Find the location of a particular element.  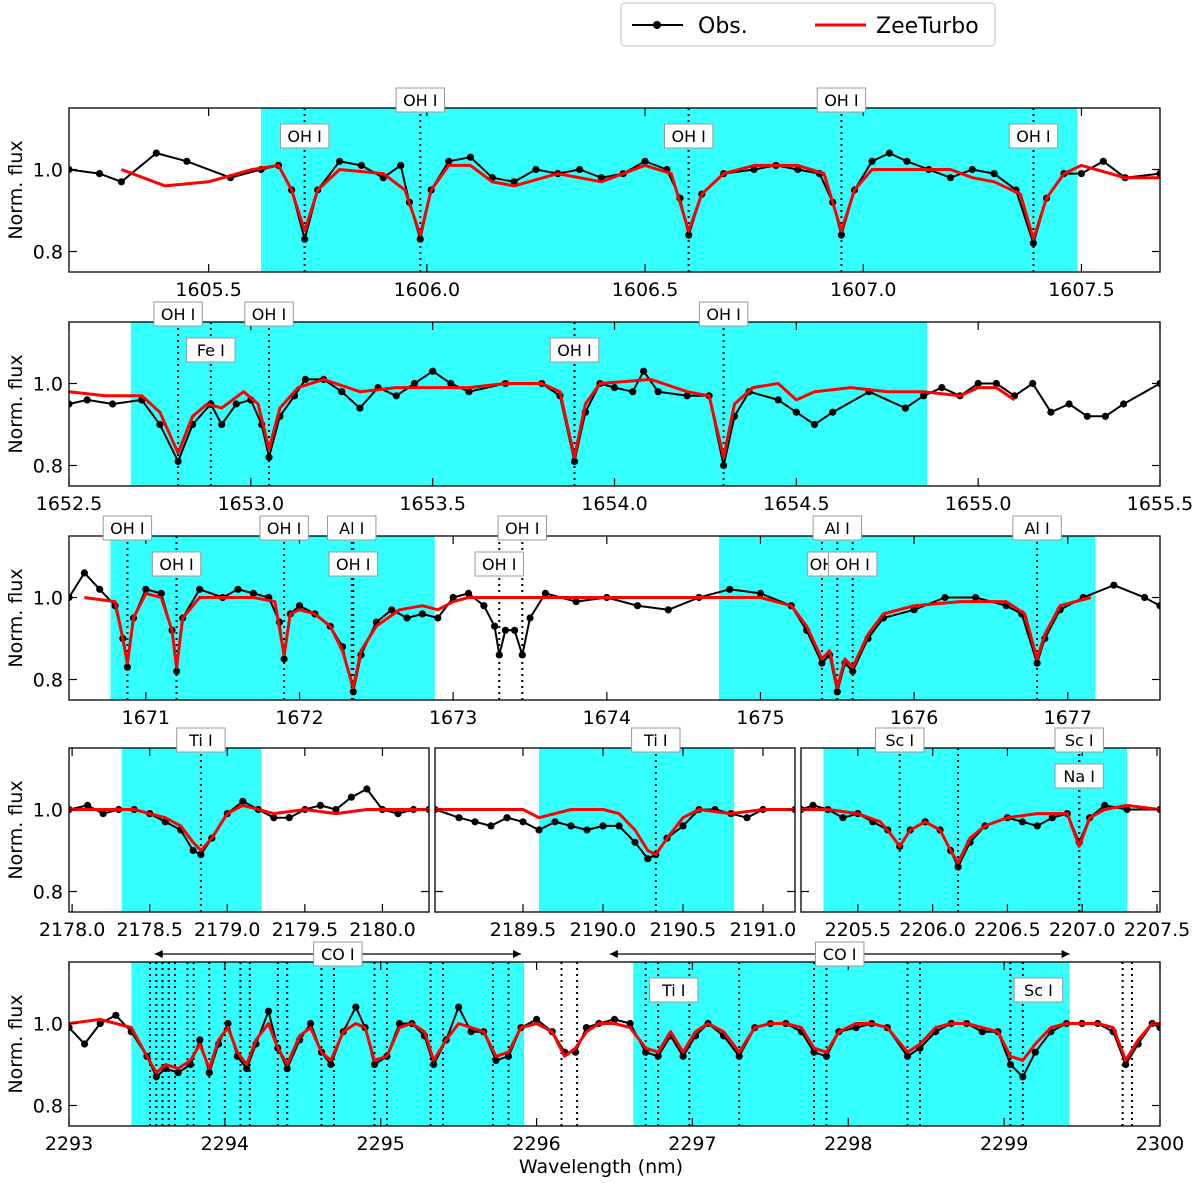

model-spectrum is located at coordinates (542, 418).